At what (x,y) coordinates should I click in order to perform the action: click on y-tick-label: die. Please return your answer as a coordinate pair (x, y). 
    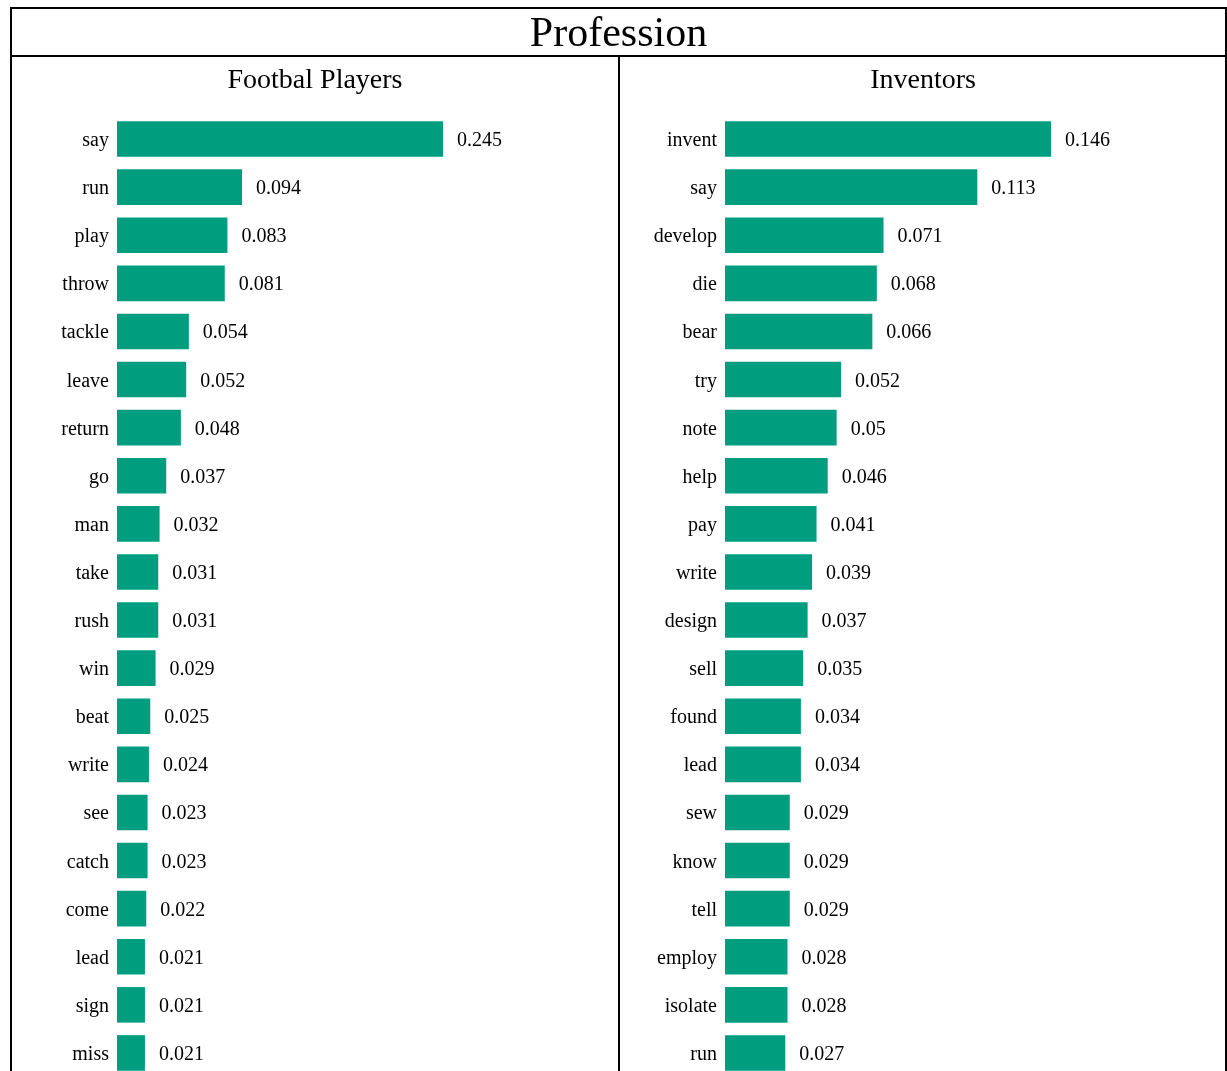
    Looking at the image, I should click on (705, 283).